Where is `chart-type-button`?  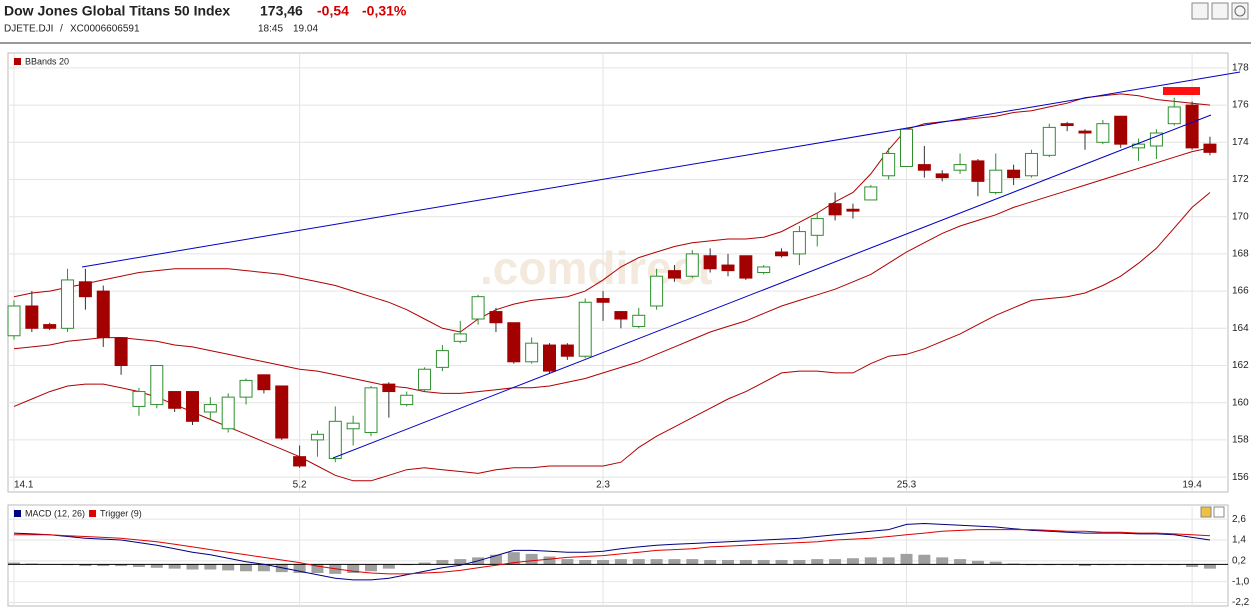 chart-type-button is located at coordinates (1200, 11).